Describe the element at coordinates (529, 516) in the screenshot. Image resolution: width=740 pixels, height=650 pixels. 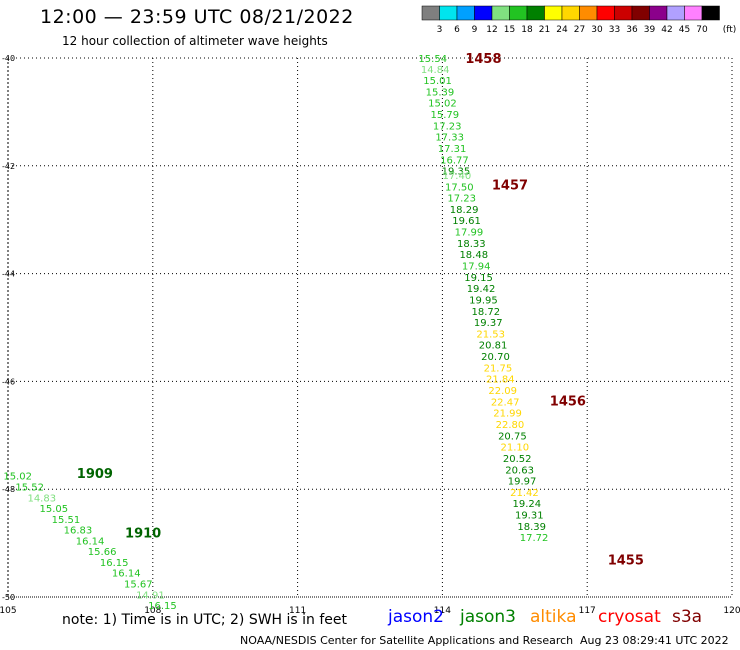
I see `wave-height-value: 19.31` at that location.